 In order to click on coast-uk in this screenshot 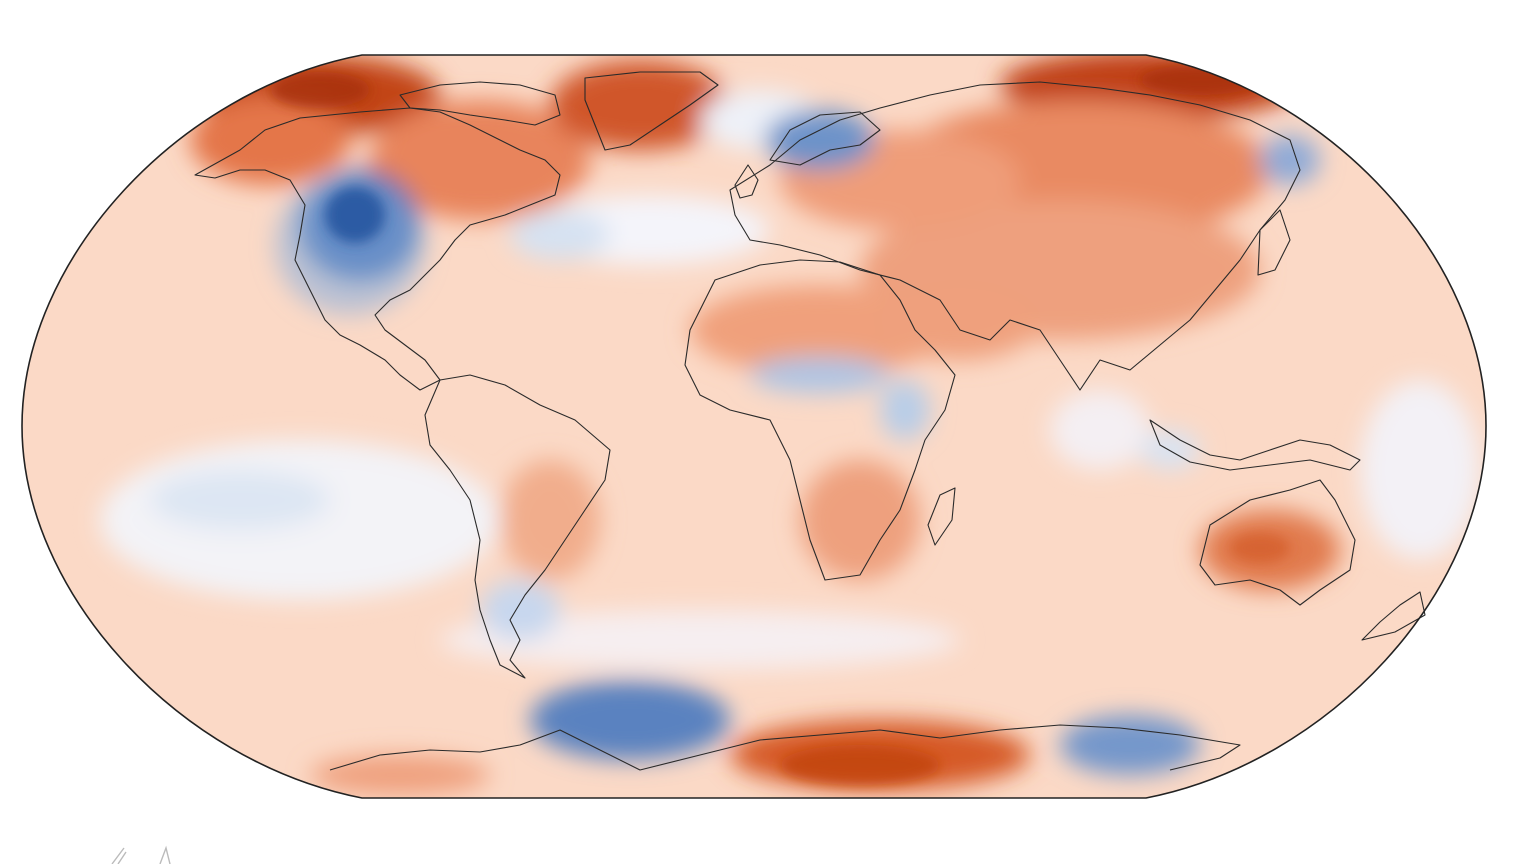, I will do `click(746, 181)`.